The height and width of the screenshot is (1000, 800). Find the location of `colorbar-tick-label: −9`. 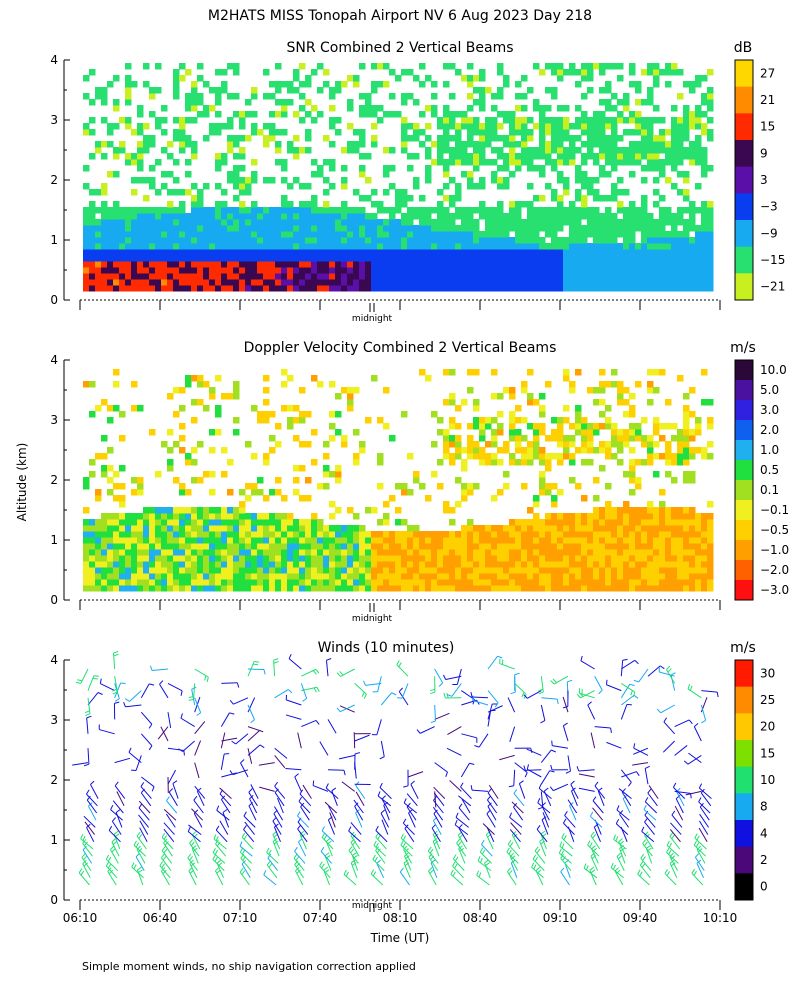

colorbar-tick-label: −9 is located at coordinates (769, 233).